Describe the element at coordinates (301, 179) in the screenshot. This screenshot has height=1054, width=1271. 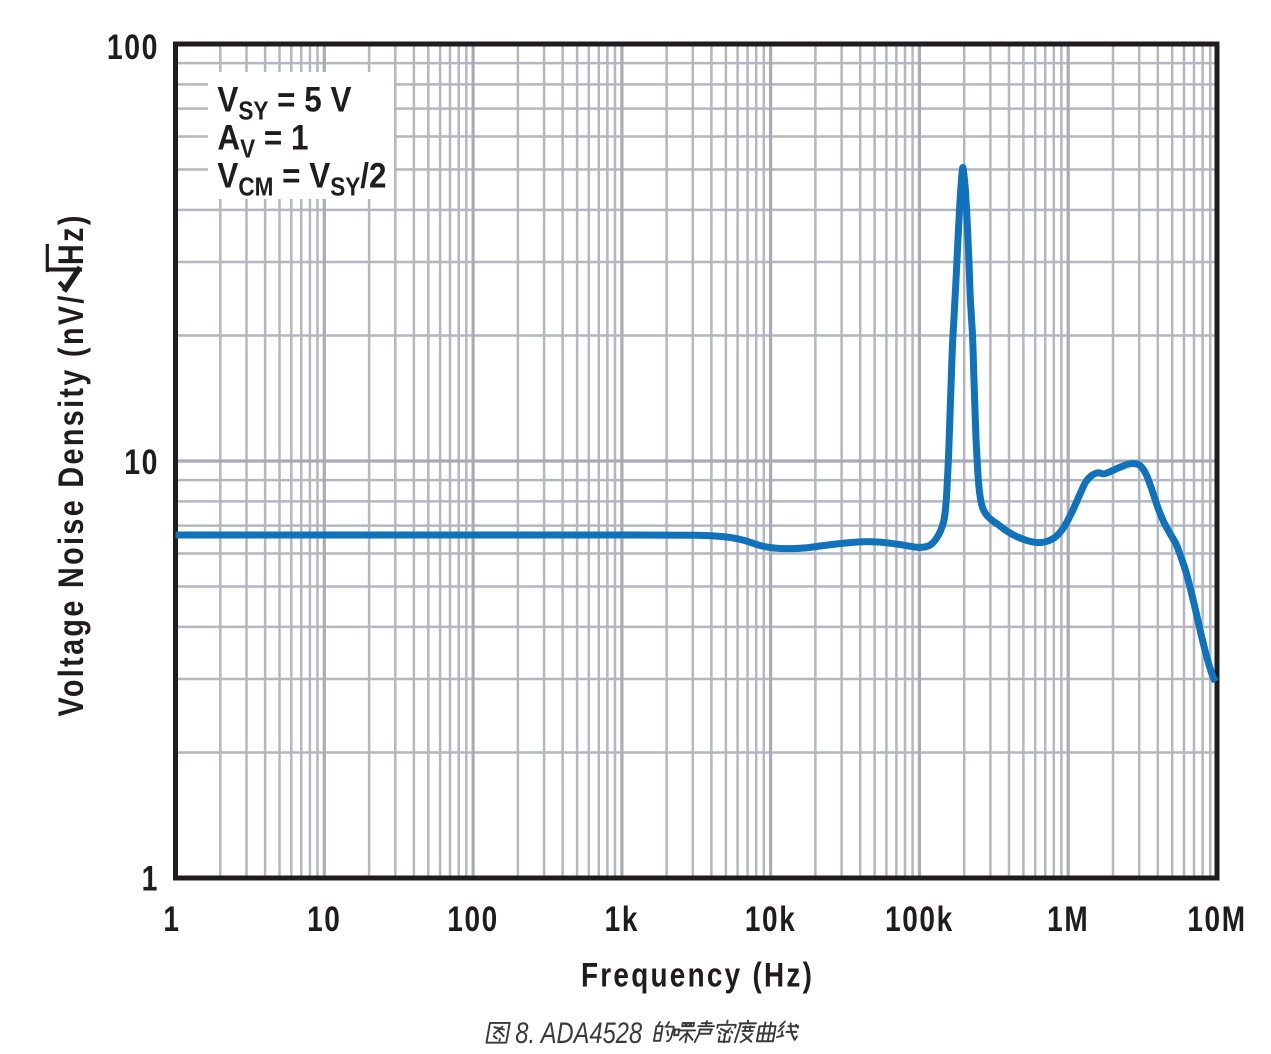
I see `svg-text: VCM = VSY/2` at that location.